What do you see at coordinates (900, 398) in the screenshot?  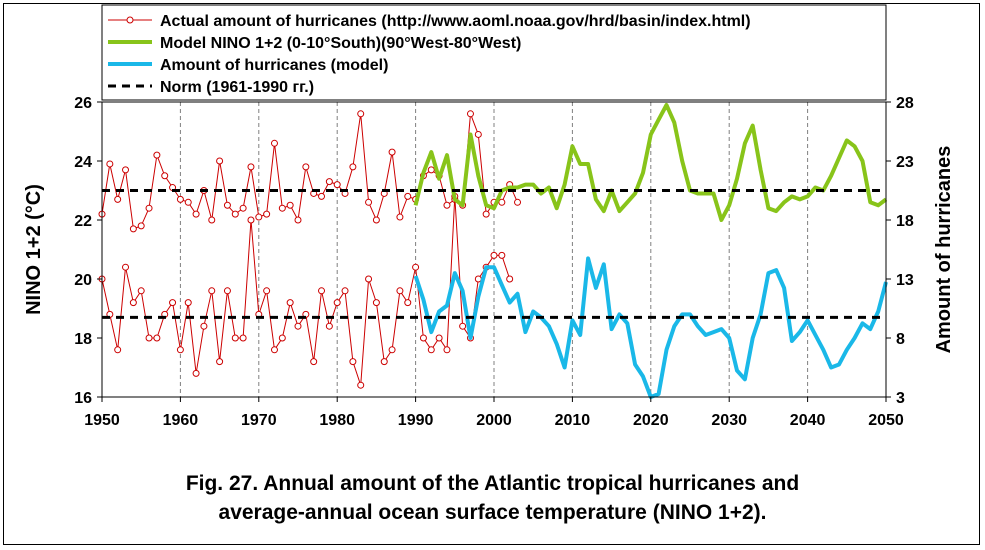 I see `right-axis-tick-label: 3` at bounding box center [900, 398].